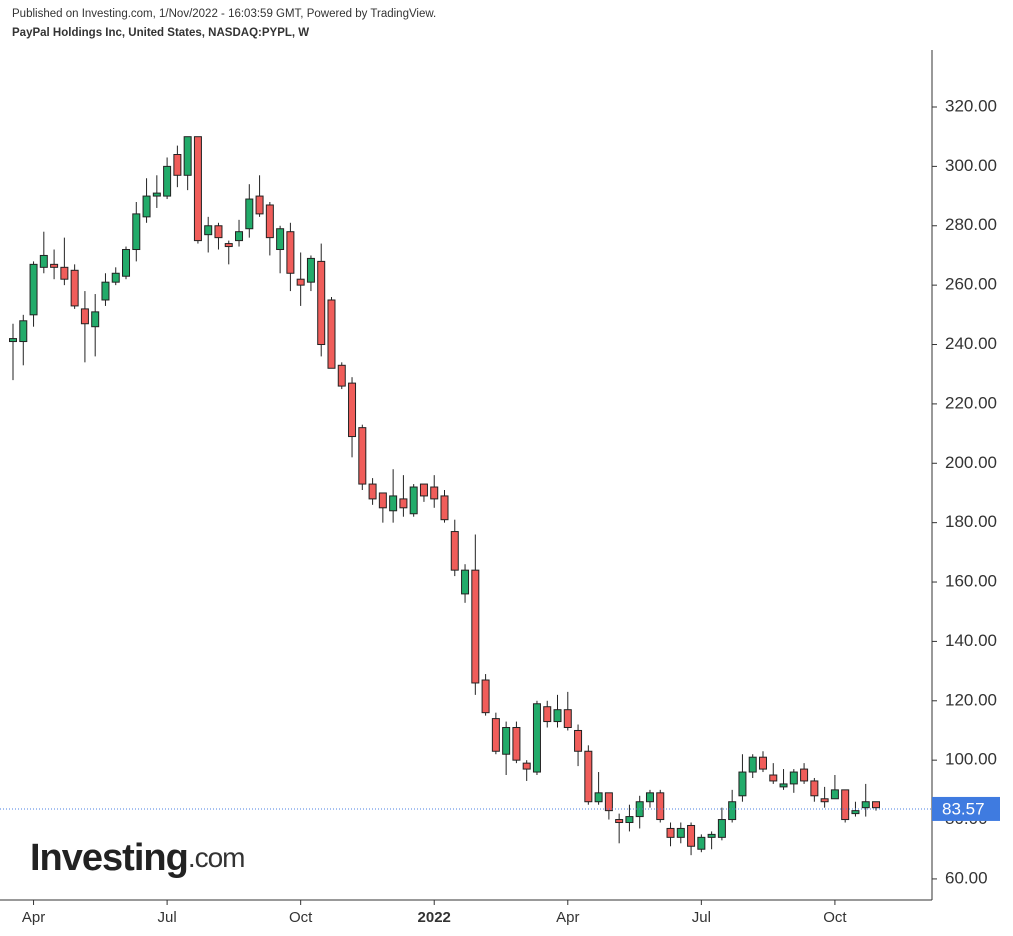 The width and height of the screenshot is (1013, 936). I want to click on y-tick-label: 320.00, so click(971, 105).